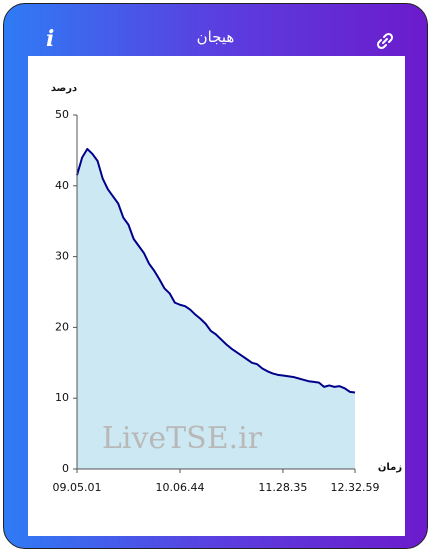 The width and height of the screenshot is (433, 554). I want to click on y-axis-label: درصد, so click(64, 88).